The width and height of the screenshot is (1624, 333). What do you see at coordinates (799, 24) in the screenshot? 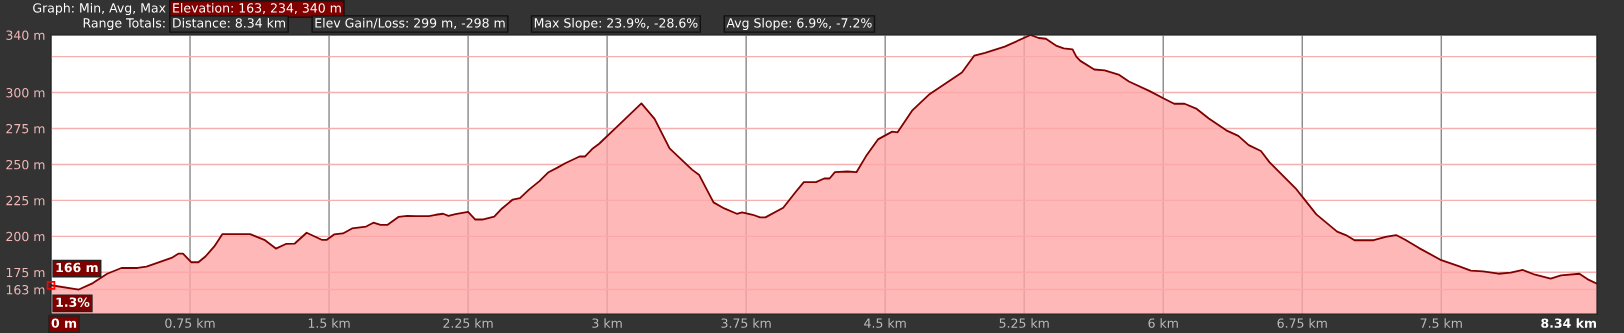
I see `text: Avg Slope: 6.9%, -7.2%` at bounding box center [799, 24].